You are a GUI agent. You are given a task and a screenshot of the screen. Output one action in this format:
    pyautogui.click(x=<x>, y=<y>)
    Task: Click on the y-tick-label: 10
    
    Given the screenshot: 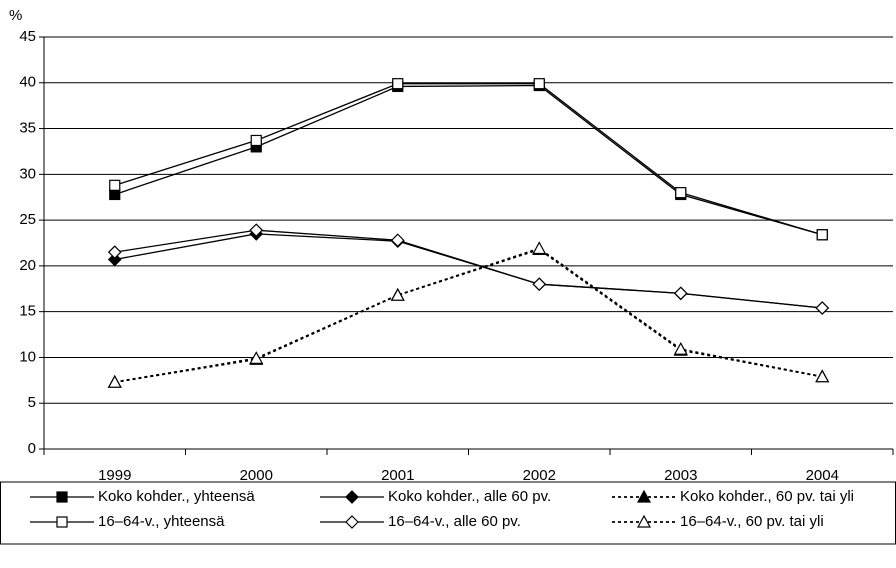 What is the action you would take?
    pyautogui.click(x=27, y=356)
    